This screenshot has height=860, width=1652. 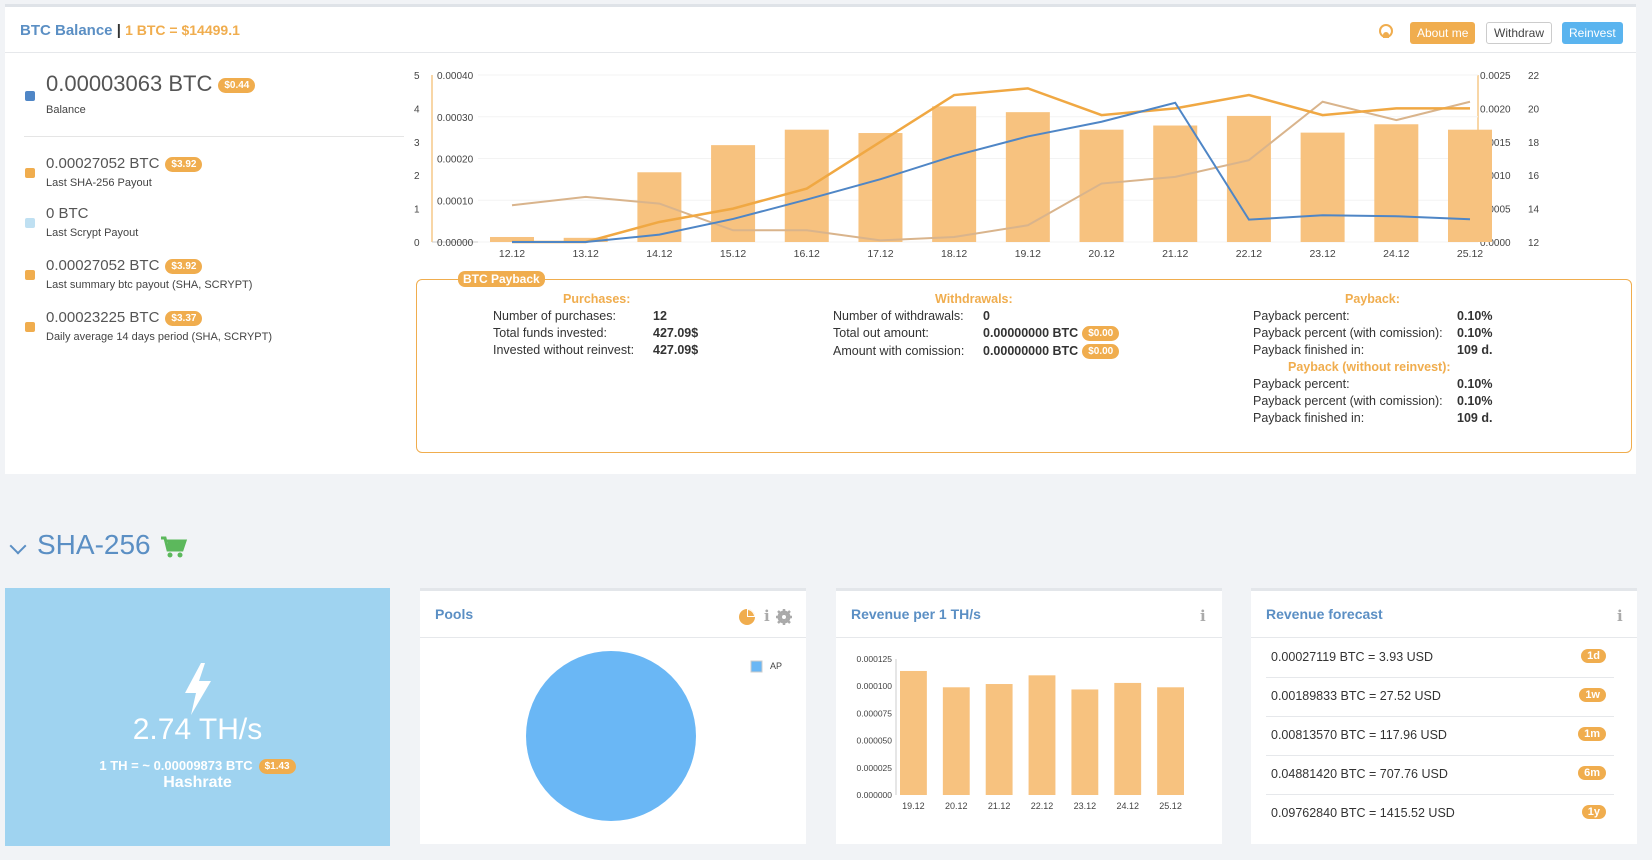 What do you see at coordinates (18, 546) in the screenshot?
I see `collapse-chevron-icon` at bounding box center [18, 546].